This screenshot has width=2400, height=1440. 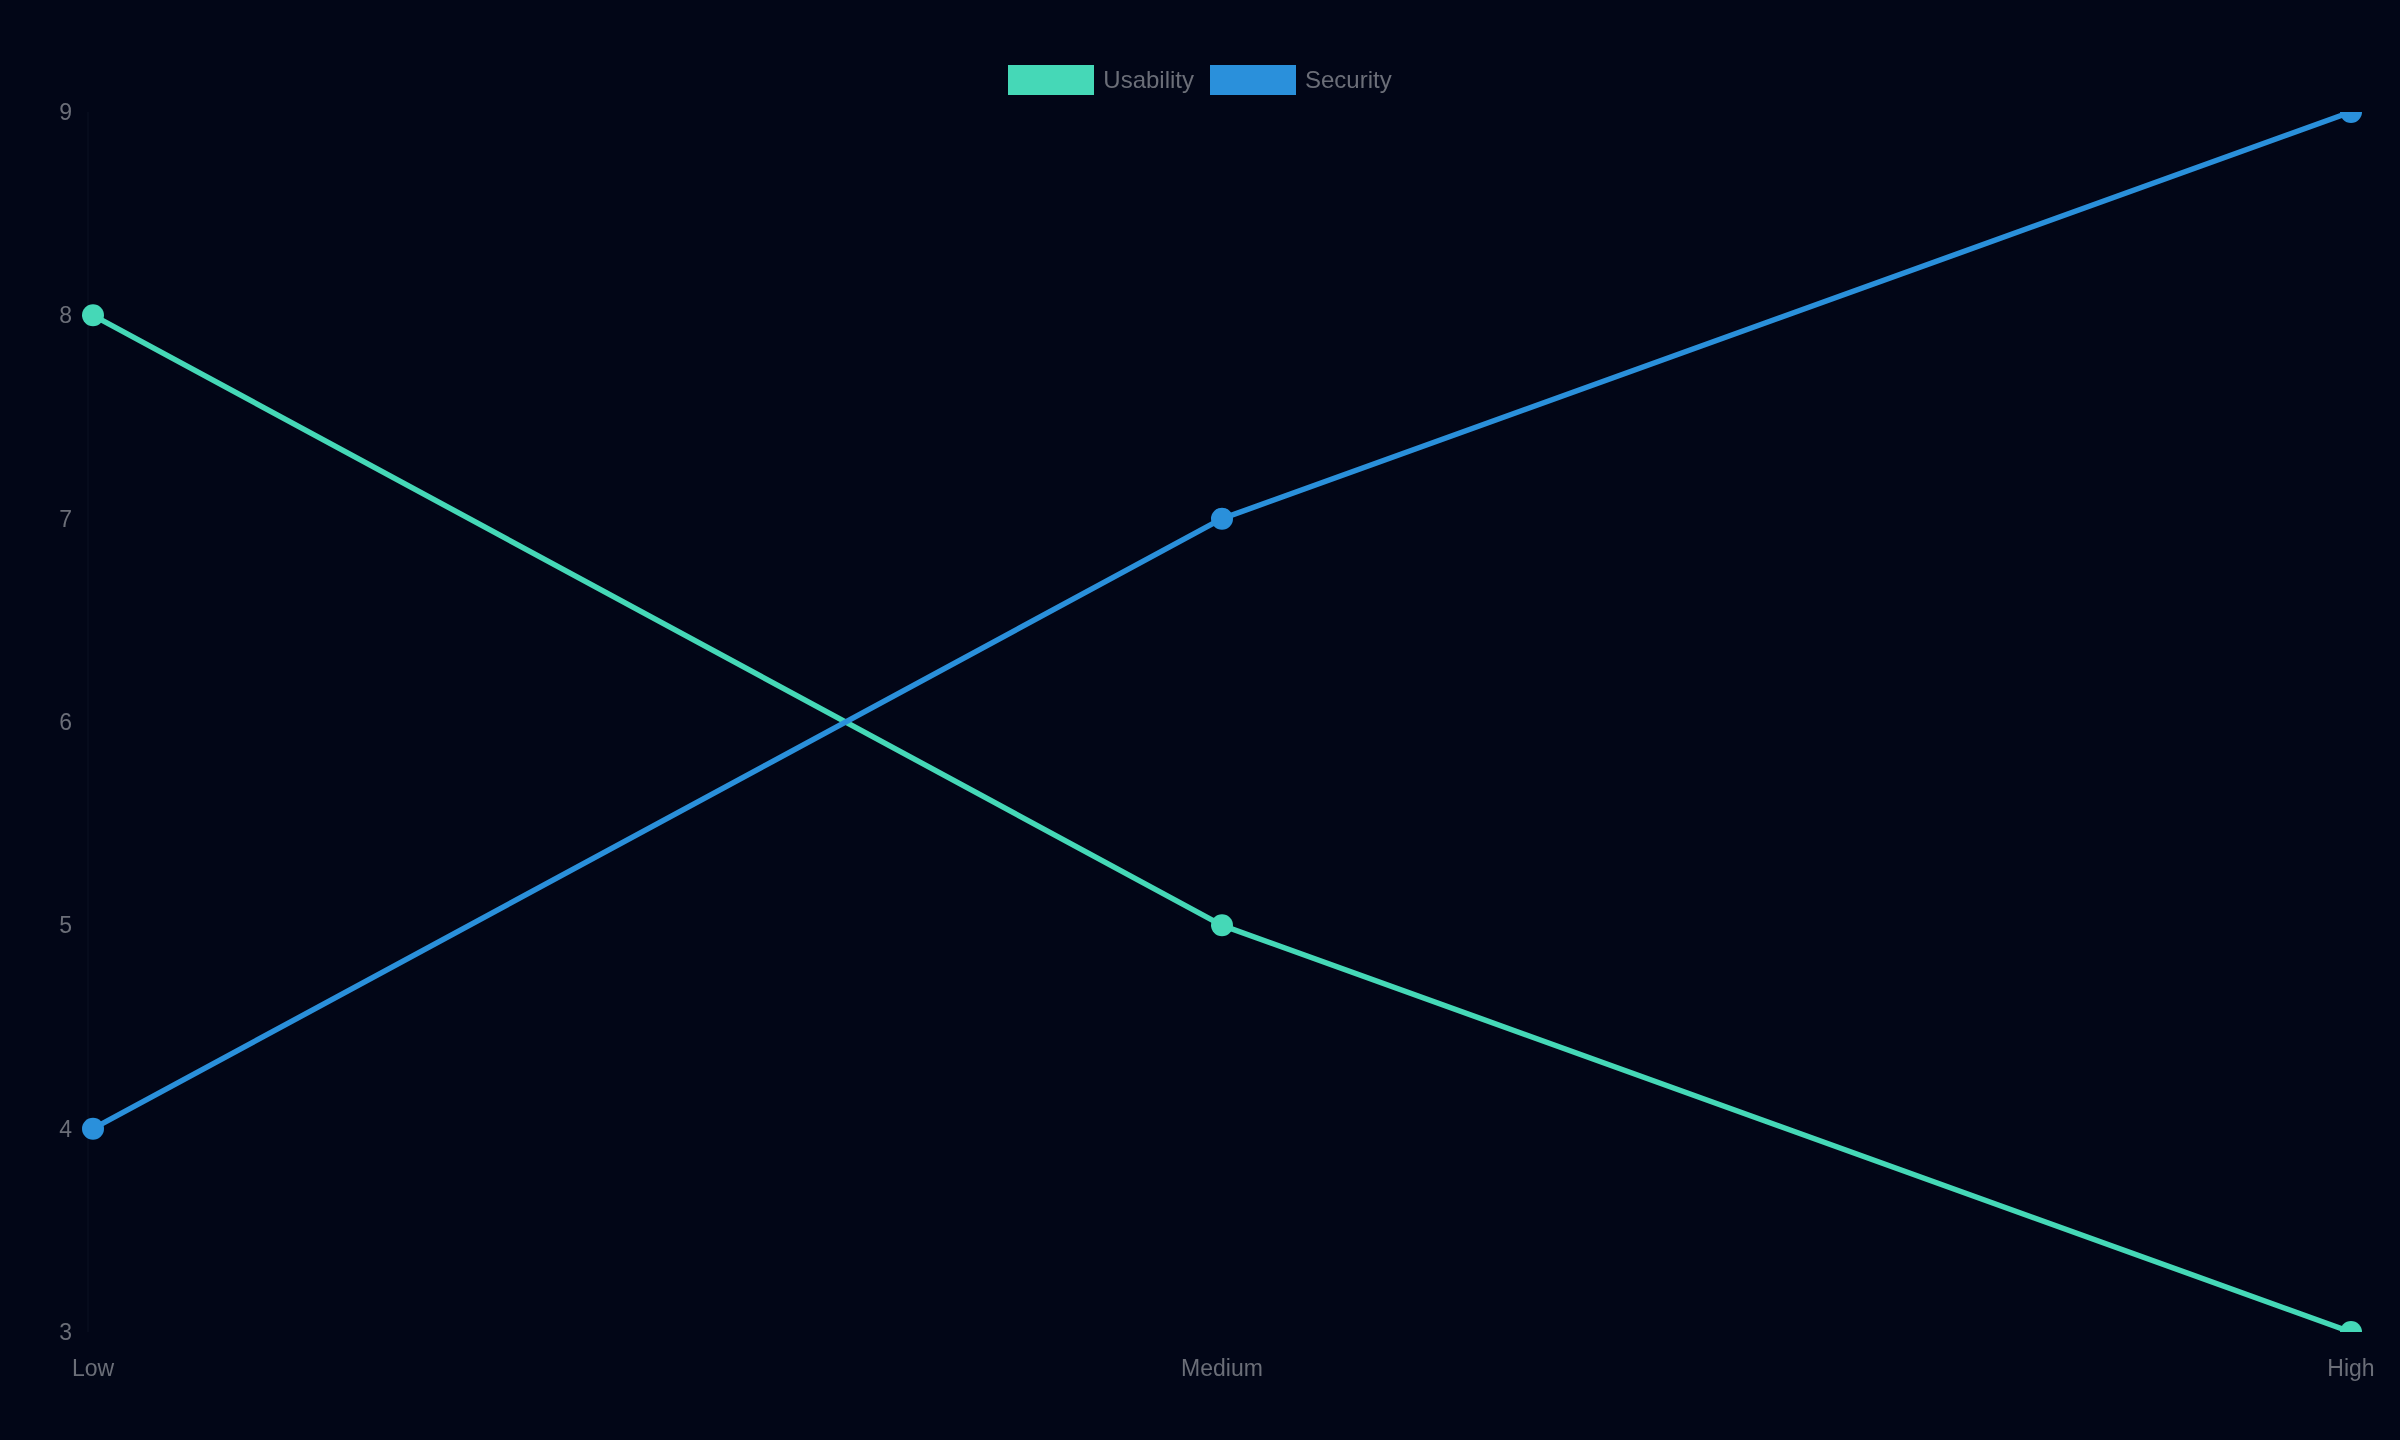 What do you see at coordinates (1148, 80) in the screenshot?
I see `legend-label: Usability` at bounding box center [1148, 80].